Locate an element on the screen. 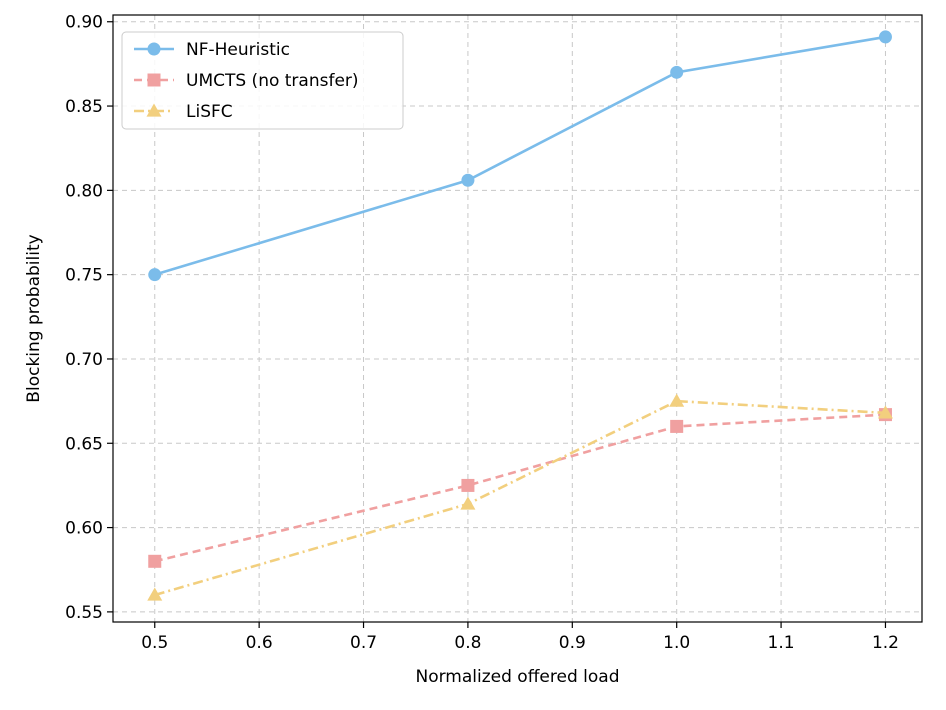  legend-item: NF-Heuristic is located at coordinates (212, 50).